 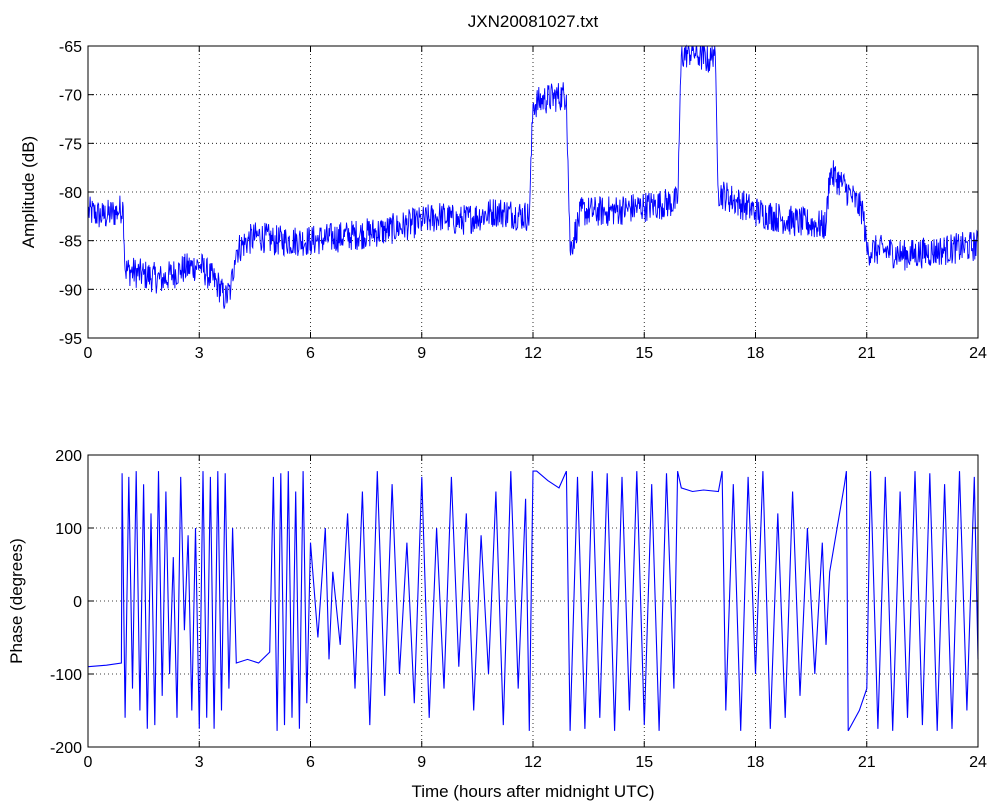 What do you see at coordinates (77, 602) in the screenshot?
I see `phase-y-tick-label: 0` at bounding box center [77, 602].